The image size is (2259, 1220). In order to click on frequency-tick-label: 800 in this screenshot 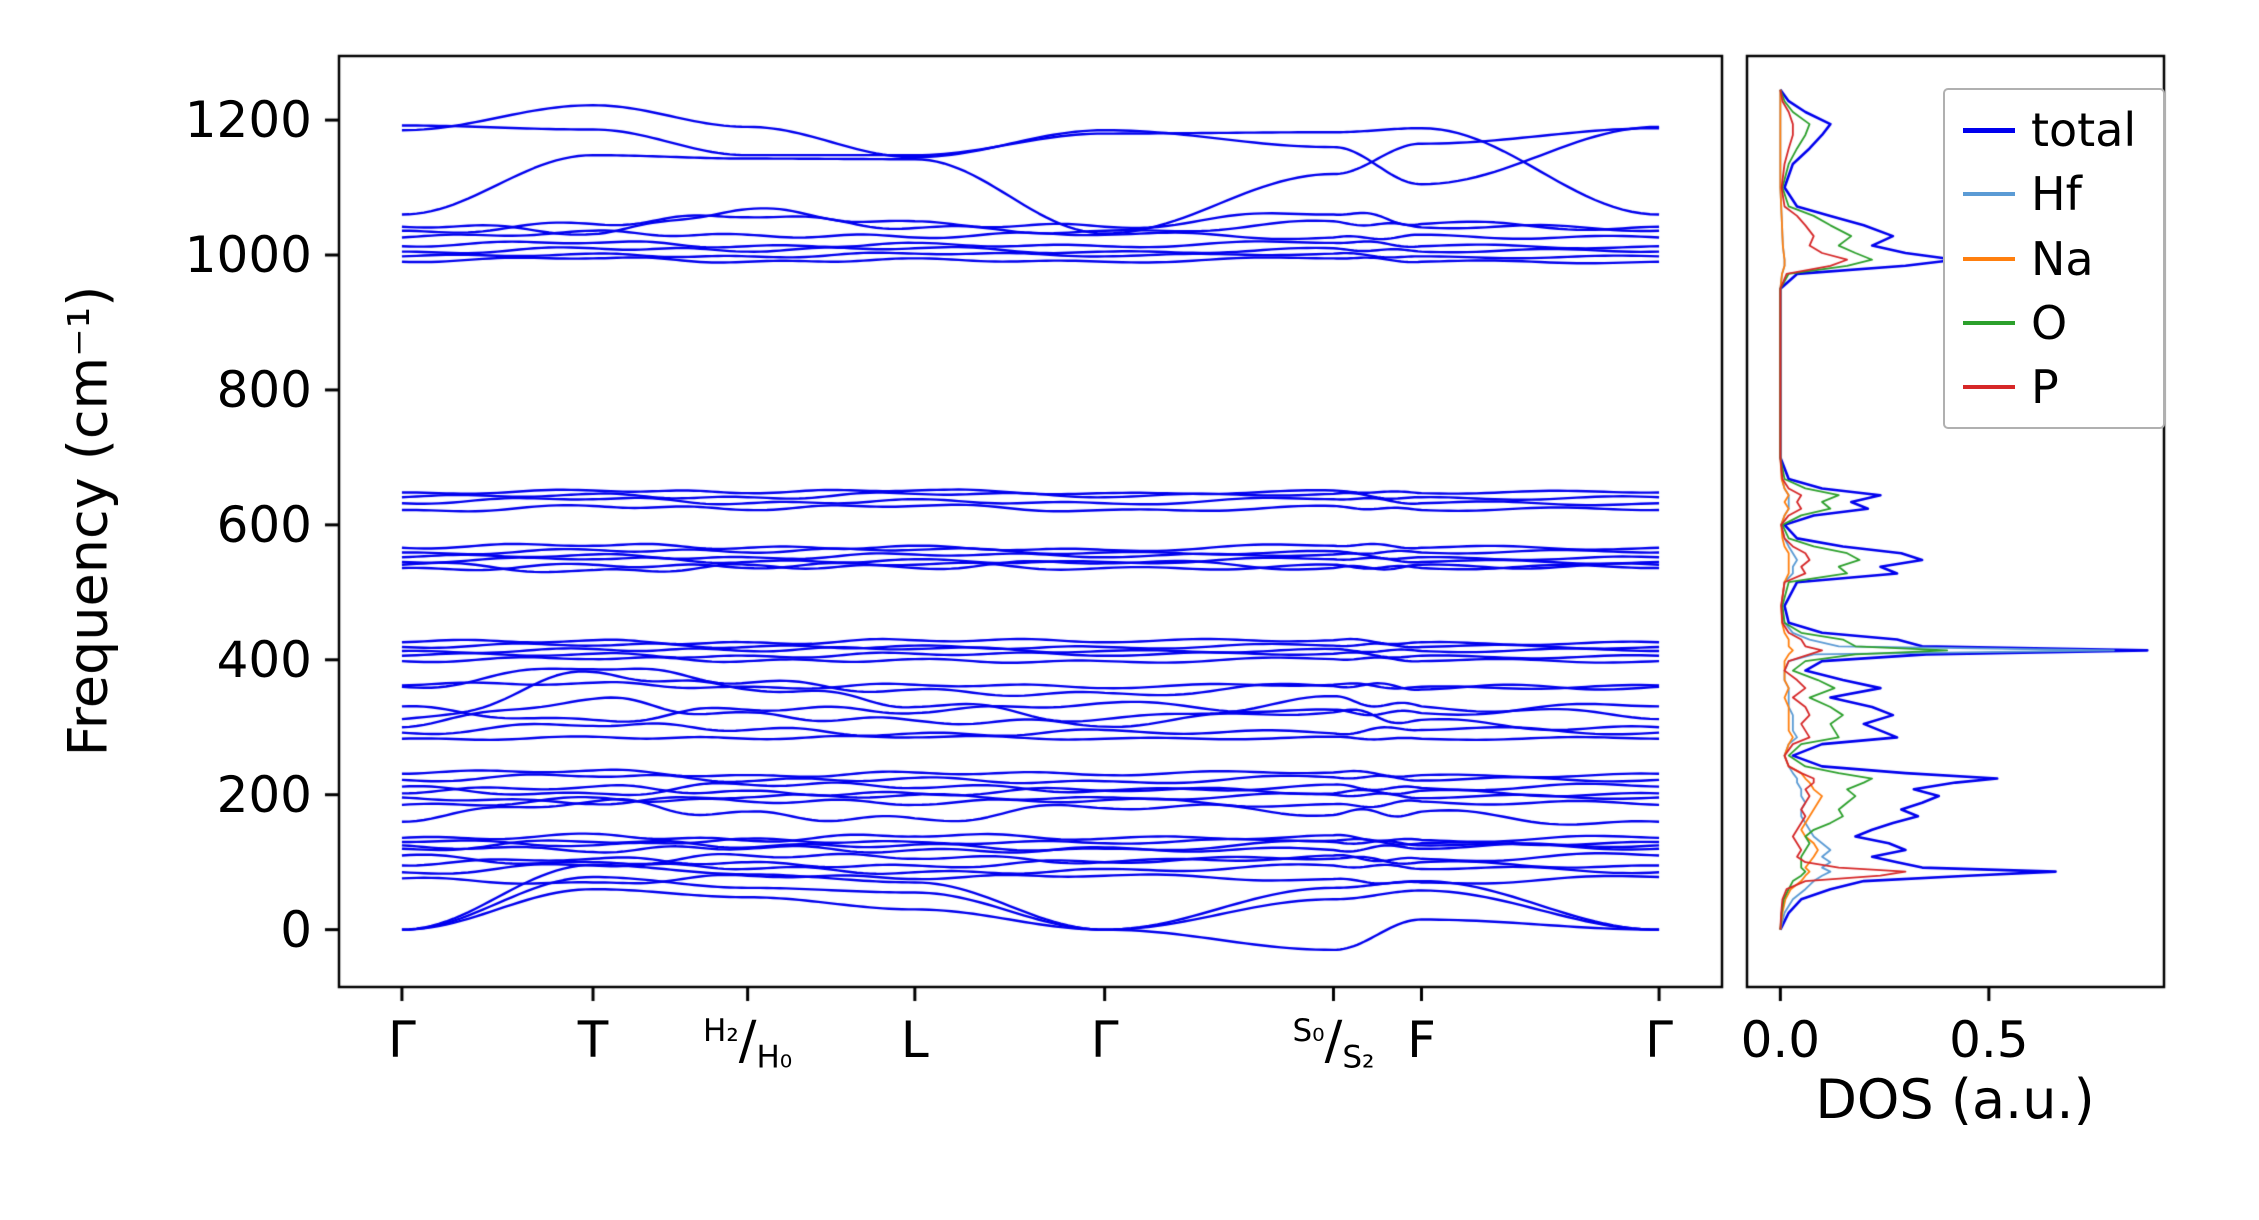, I will do `click(264, 389)`.